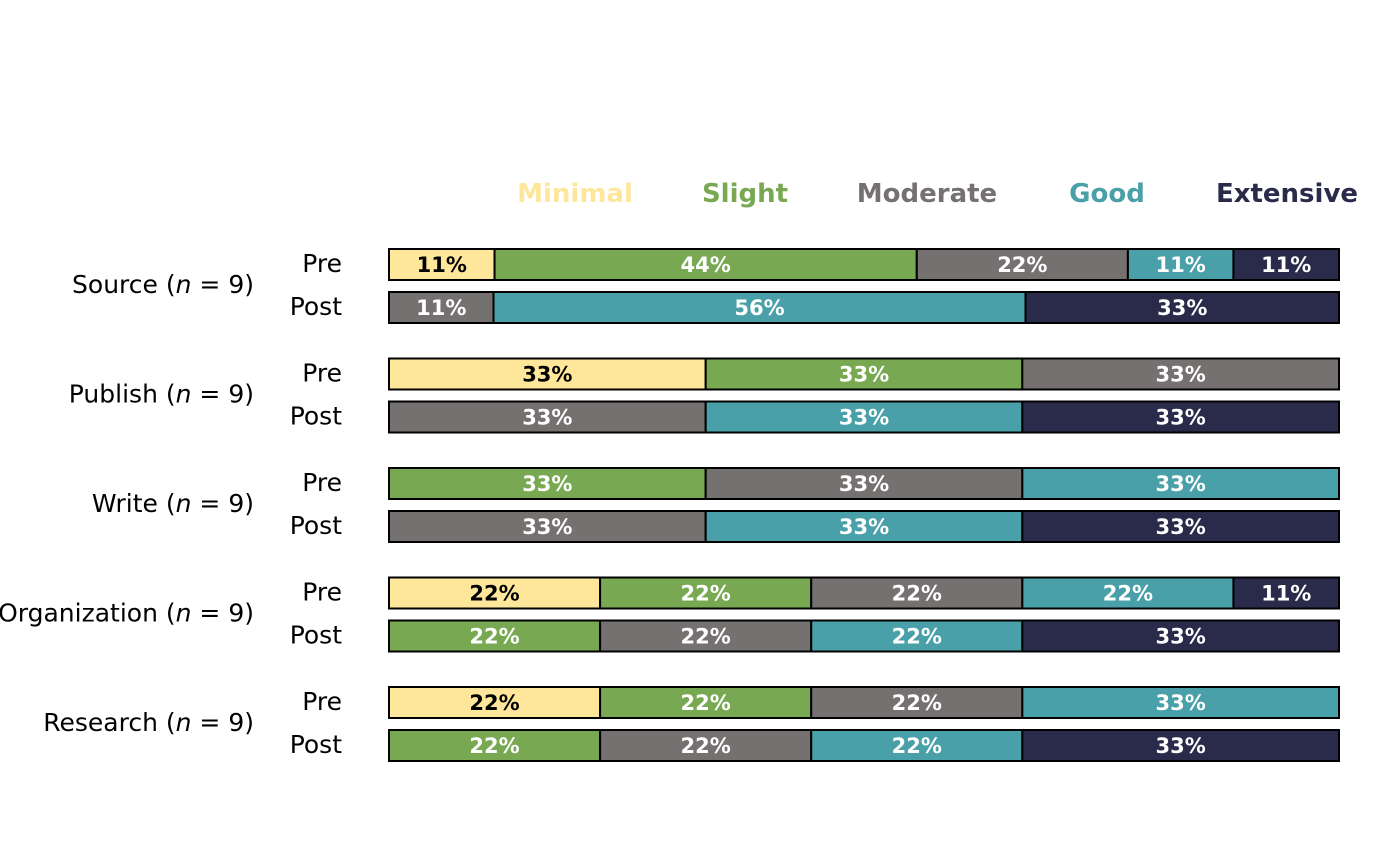 The image size is (1400, 866). I want to click on bar-row-post: Post 11% 56% 33%, so click(815, 307).